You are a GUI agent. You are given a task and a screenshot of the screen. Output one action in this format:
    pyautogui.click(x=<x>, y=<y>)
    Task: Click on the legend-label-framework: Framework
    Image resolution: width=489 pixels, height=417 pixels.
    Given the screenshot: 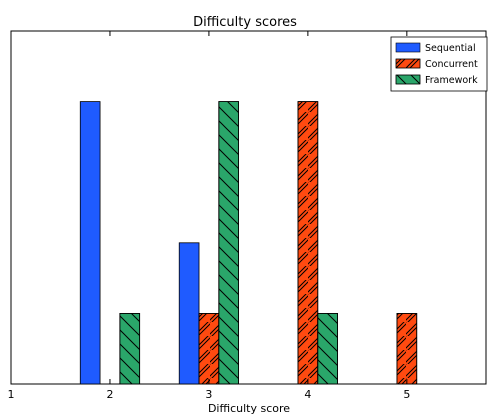 What is the action you would take?
    pyautogui.click(x=451, y=80)
    